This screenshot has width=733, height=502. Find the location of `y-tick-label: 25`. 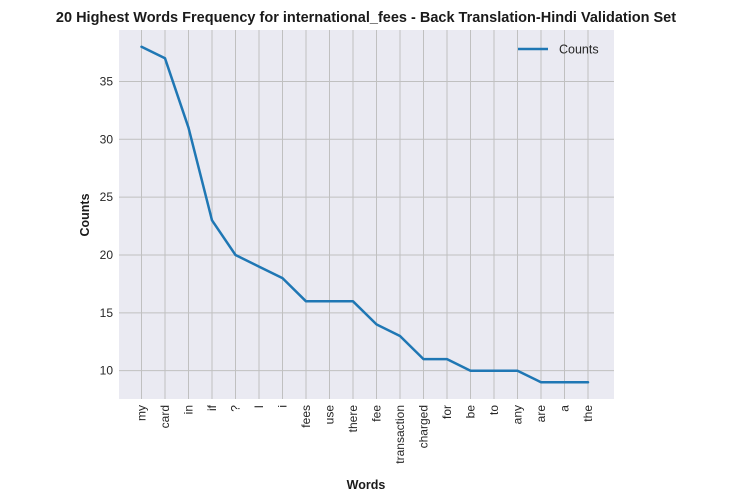

y-tick-label: 25 is located at coordinates (107, 197).